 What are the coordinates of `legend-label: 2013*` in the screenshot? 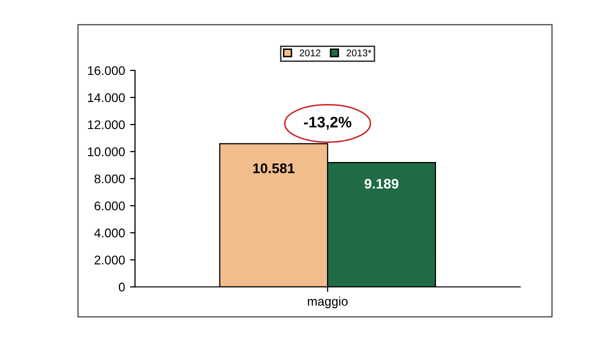 It's located at (359, 52).